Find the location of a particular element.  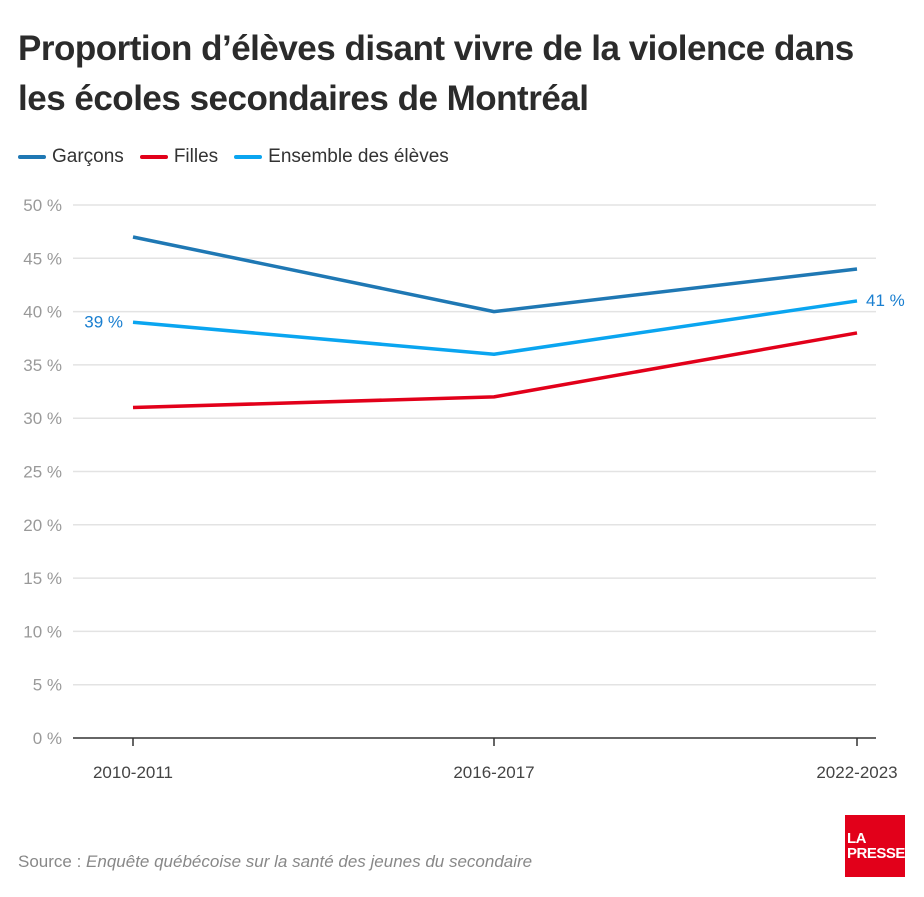

legend-label: Filles is located at coordinates (196, 156).